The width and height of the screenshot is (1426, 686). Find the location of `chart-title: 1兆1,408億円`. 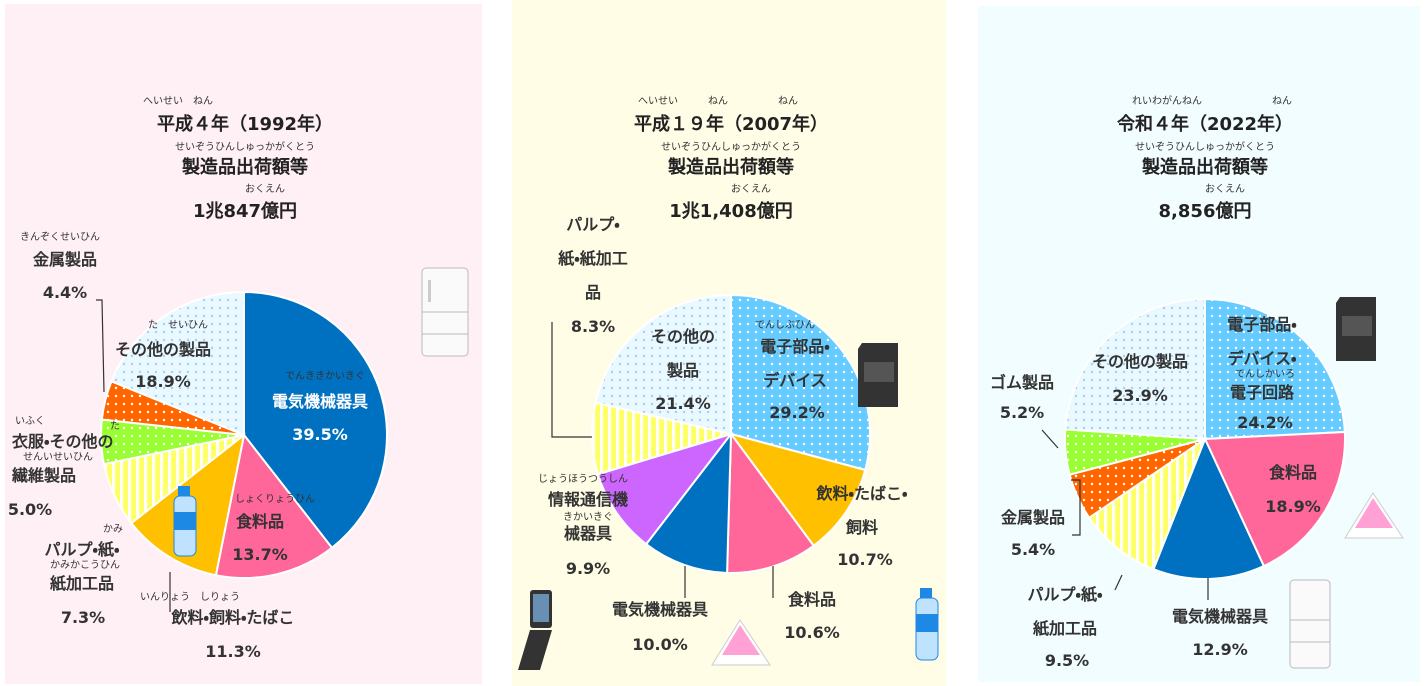

chart-title: 1兆1,408億円 is located at coordinates (731, 211).